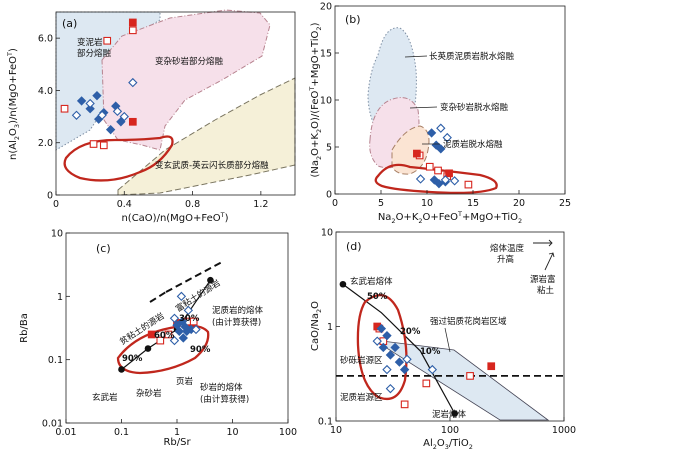 The width and height of the screenshot is (700, 453). Describe the element at coordinates (177, 432) in the screenshot. I see `x-tick-label: 1` at that location.